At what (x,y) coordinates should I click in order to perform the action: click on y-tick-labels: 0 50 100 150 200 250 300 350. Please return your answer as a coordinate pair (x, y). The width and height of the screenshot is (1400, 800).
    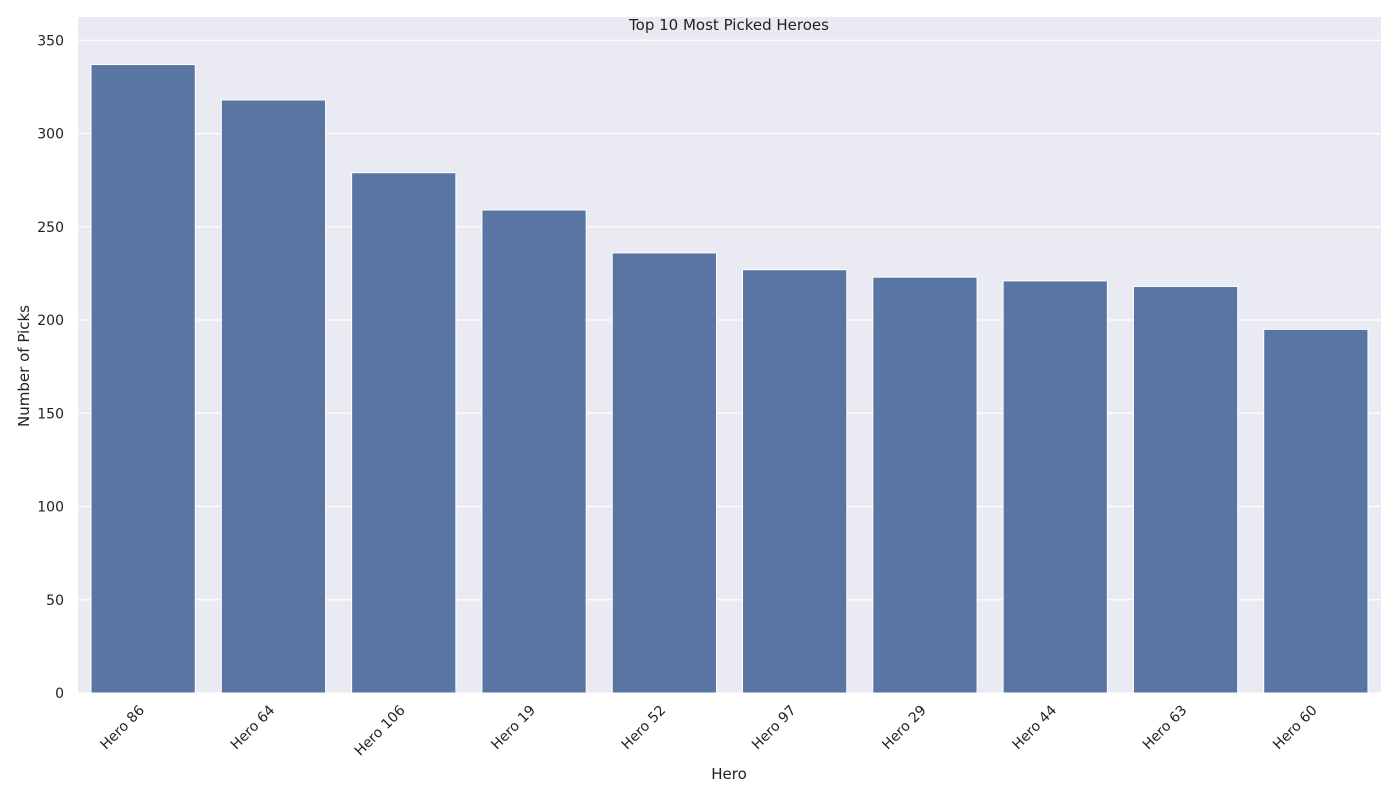
    Looking at the image, I should click on (50, 367).